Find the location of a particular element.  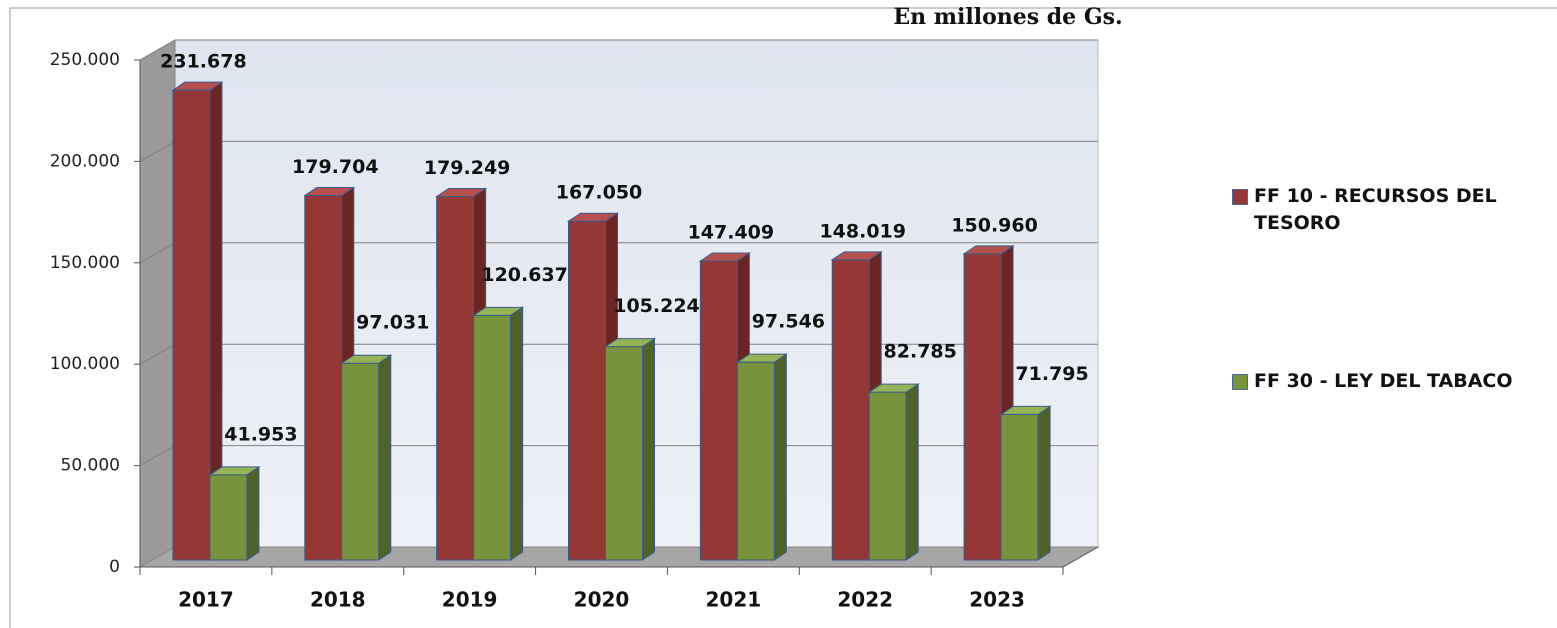

data-label: 82.785 is located at coordinates (920, 352).